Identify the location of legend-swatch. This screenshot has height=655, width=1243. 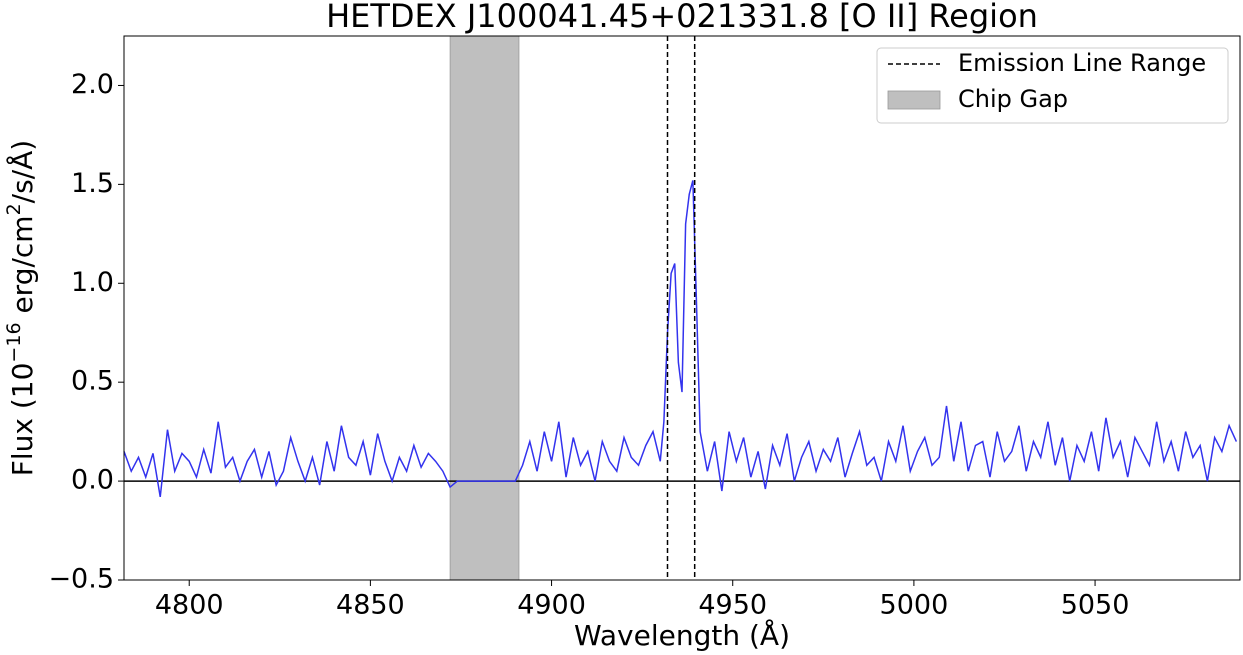
(914, 100).